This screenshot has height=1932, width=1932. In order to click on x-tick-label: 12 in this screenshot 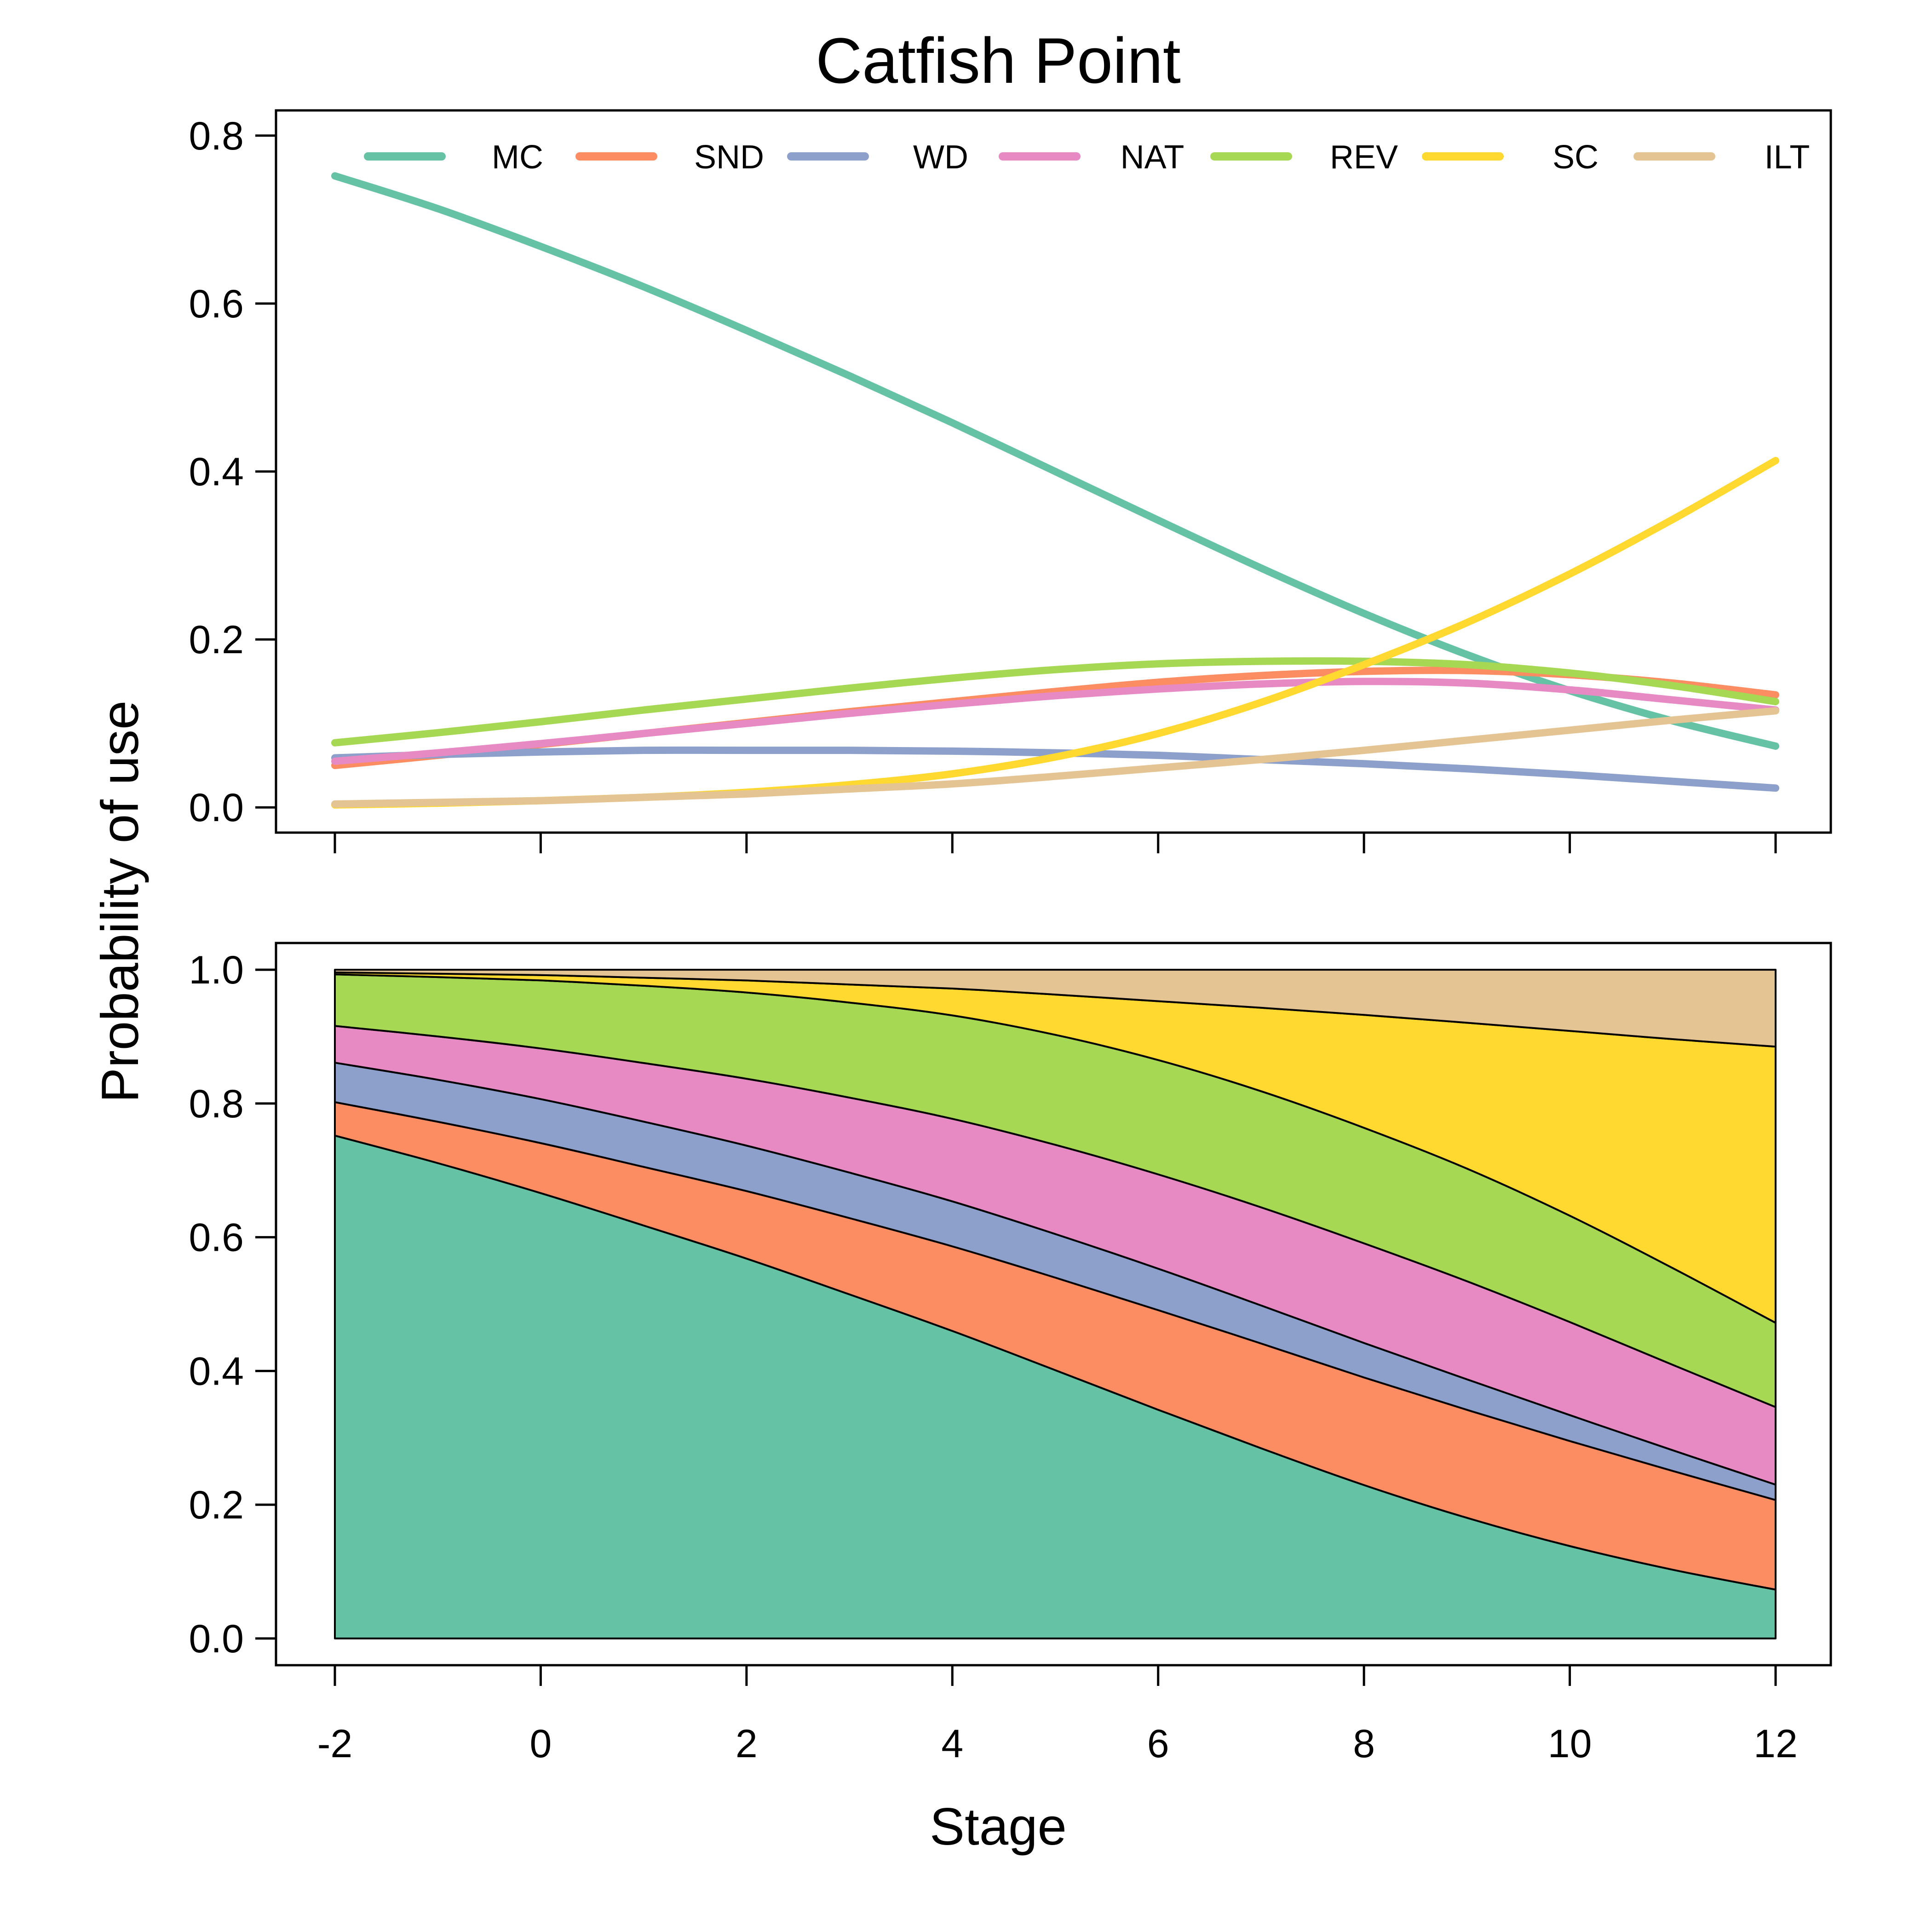, I will do `click(1776, 1744)`.